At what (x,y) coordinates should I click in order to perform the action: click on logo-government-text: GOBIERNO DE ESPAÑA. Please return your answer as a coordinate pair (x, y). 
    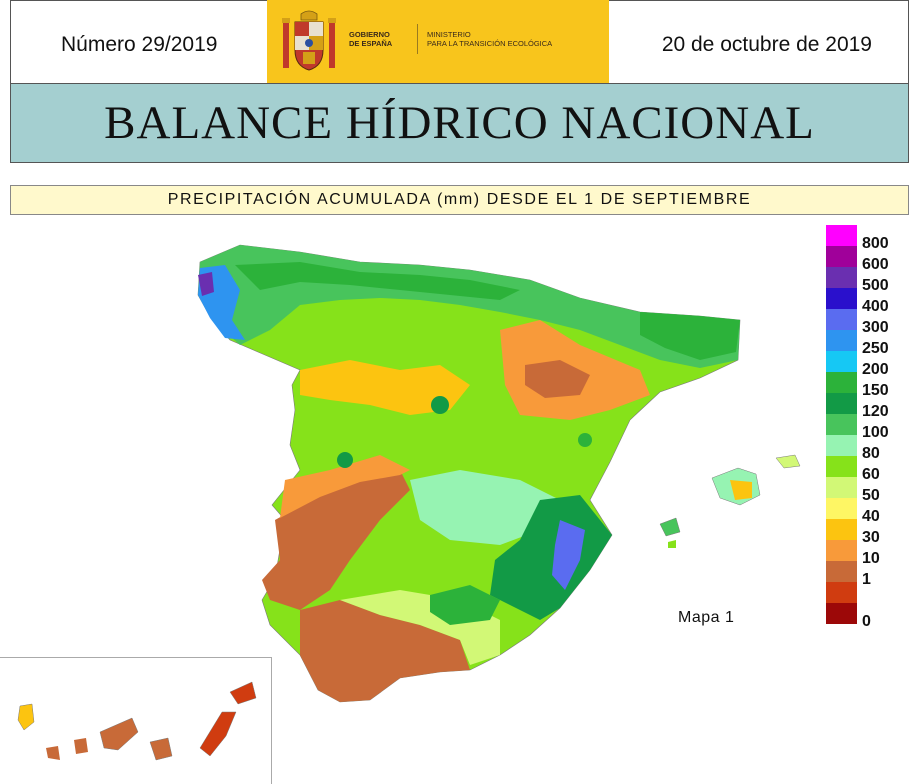
    Looking at the image, I should click on (371, 39).